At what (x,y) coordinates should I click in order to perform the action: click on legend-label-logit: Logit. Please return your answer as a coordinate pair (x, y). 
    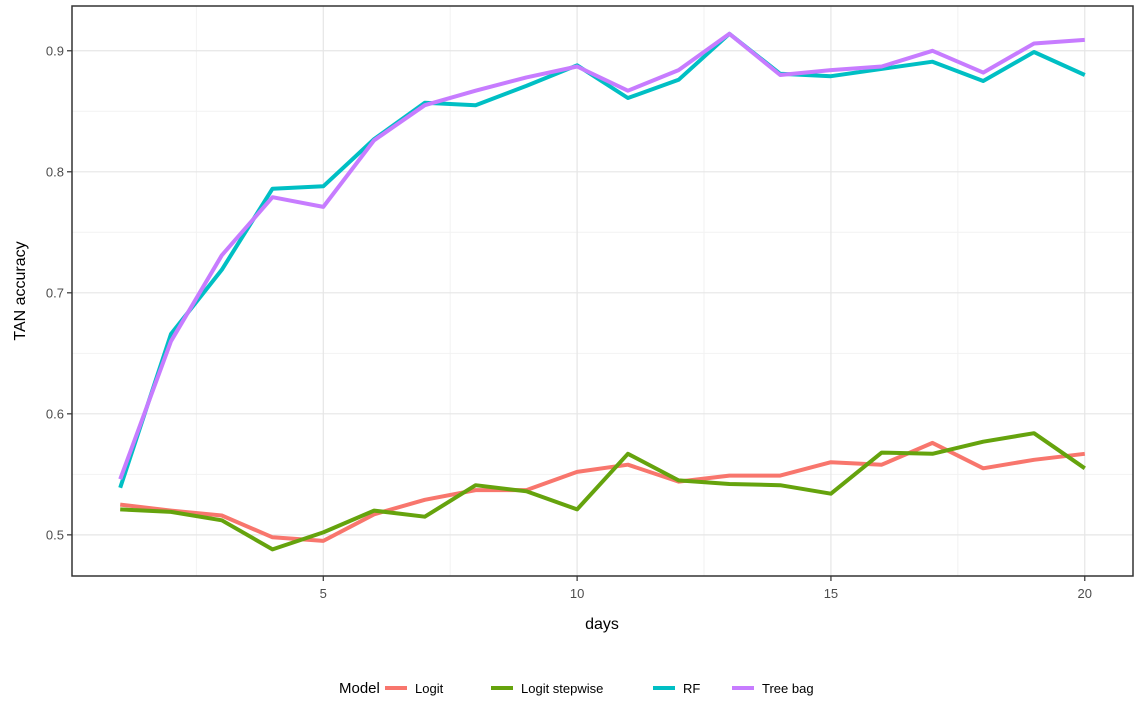
    Looking at the image, I should click on (429, 688).